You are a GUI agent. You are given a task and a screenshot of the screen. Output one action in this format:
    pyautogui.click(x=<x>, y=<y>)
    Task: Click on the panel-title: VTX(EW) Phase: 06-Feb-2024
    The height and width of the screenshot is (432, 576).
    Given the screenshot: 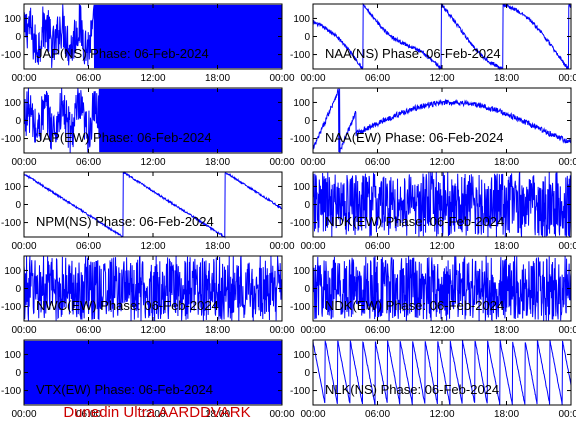 What is the action you would take?
    pyautogui.click(x=124, y=389)
    